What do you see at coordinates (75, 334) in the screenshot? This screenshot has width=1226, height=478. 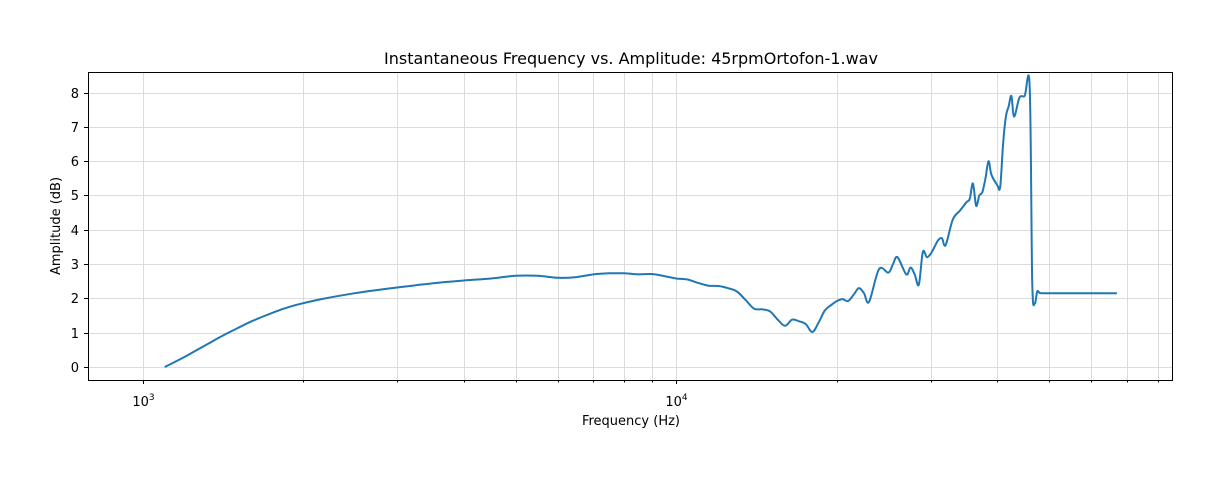 I see `y-tick-label: 1` at bounding box center [75, 334].